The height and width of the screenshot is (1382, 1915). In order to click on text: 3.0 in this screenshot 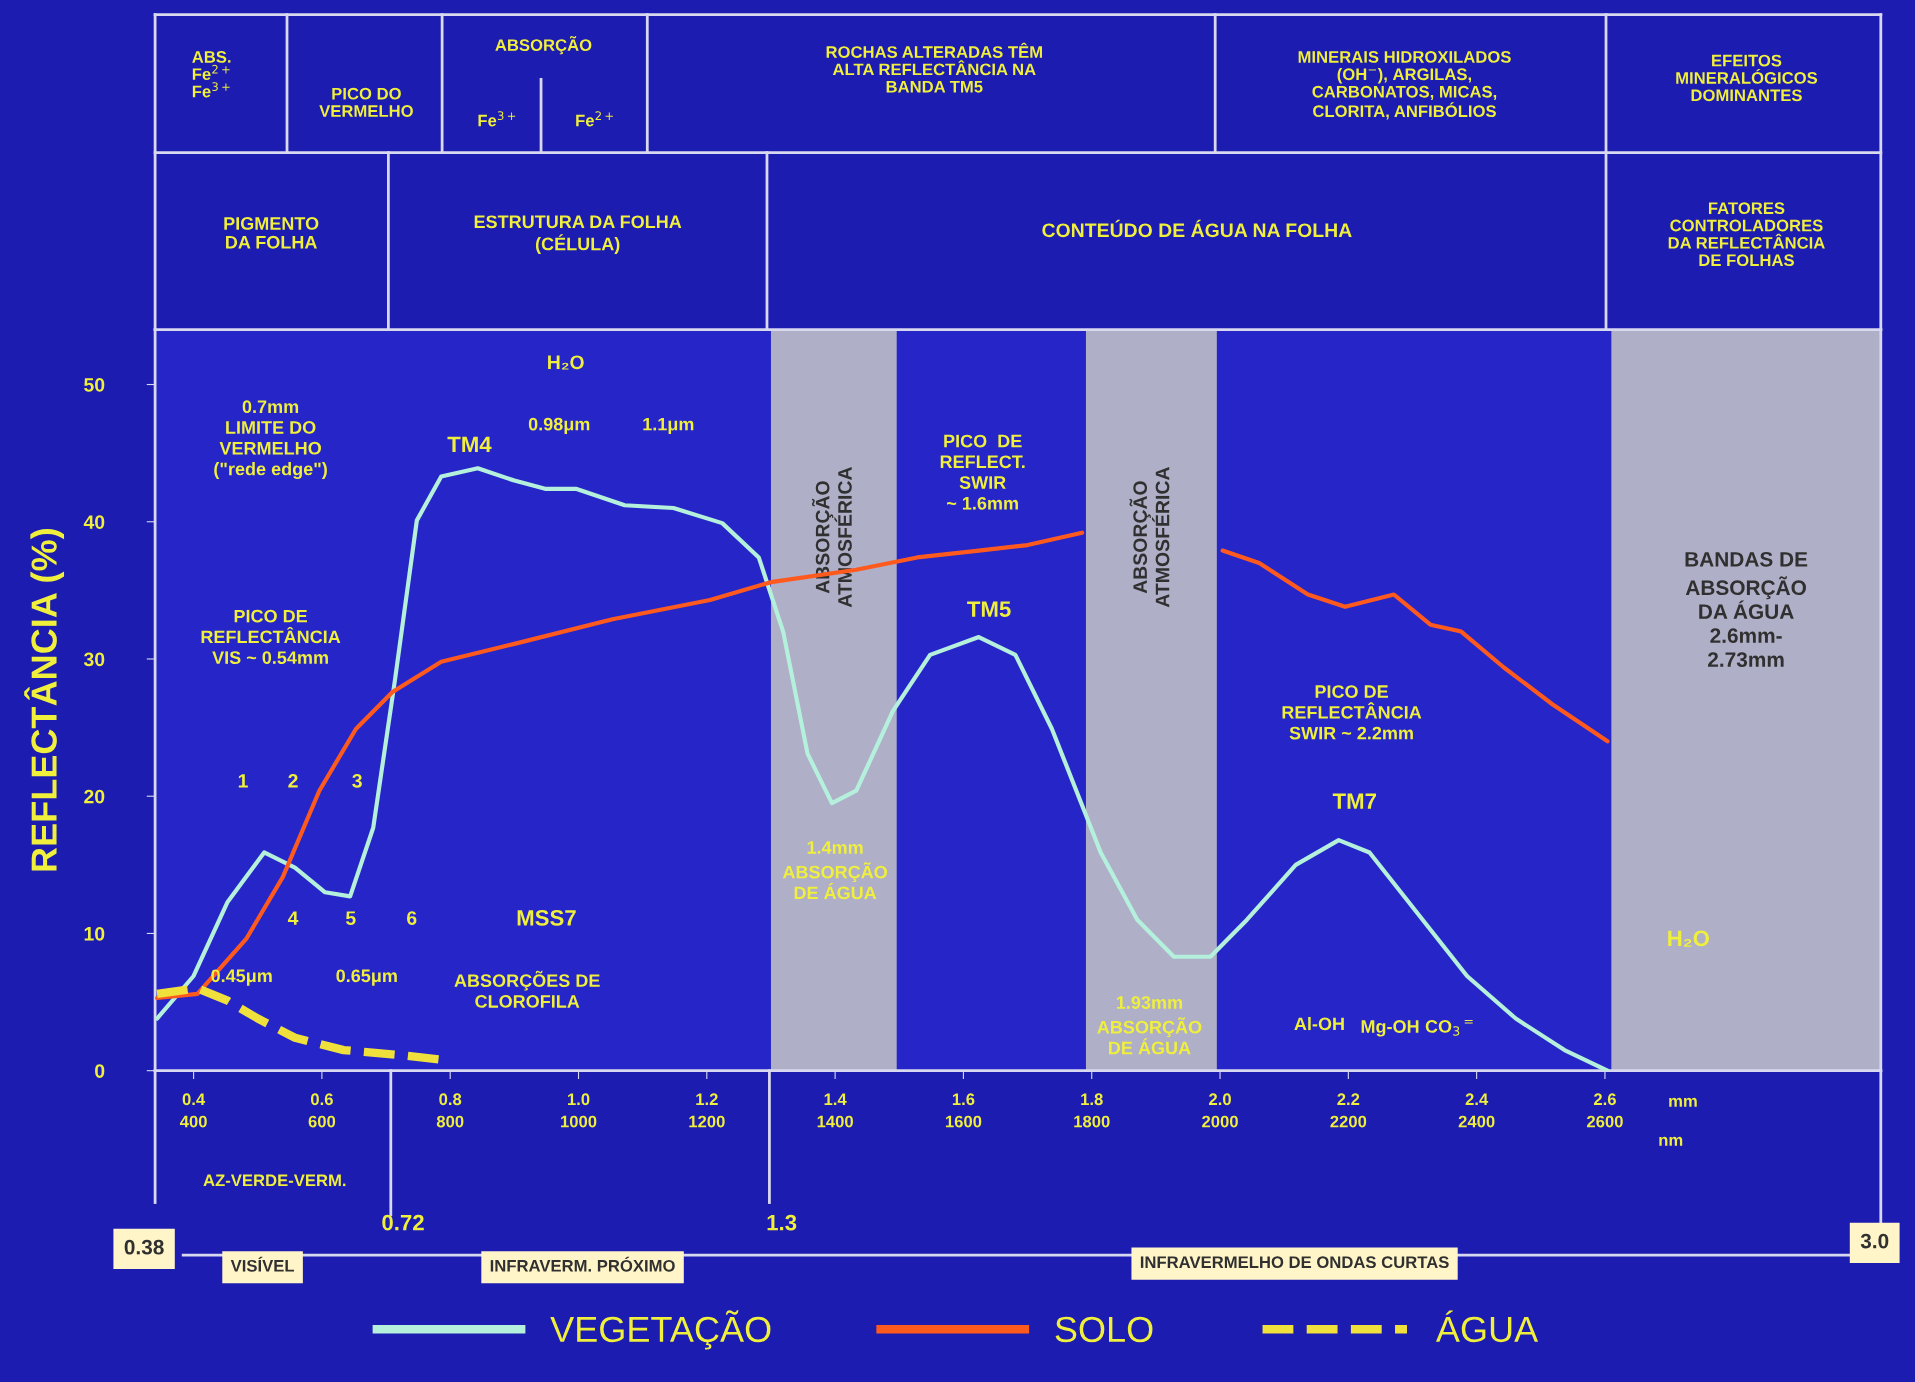, I will do `click(1874, 1241)`.